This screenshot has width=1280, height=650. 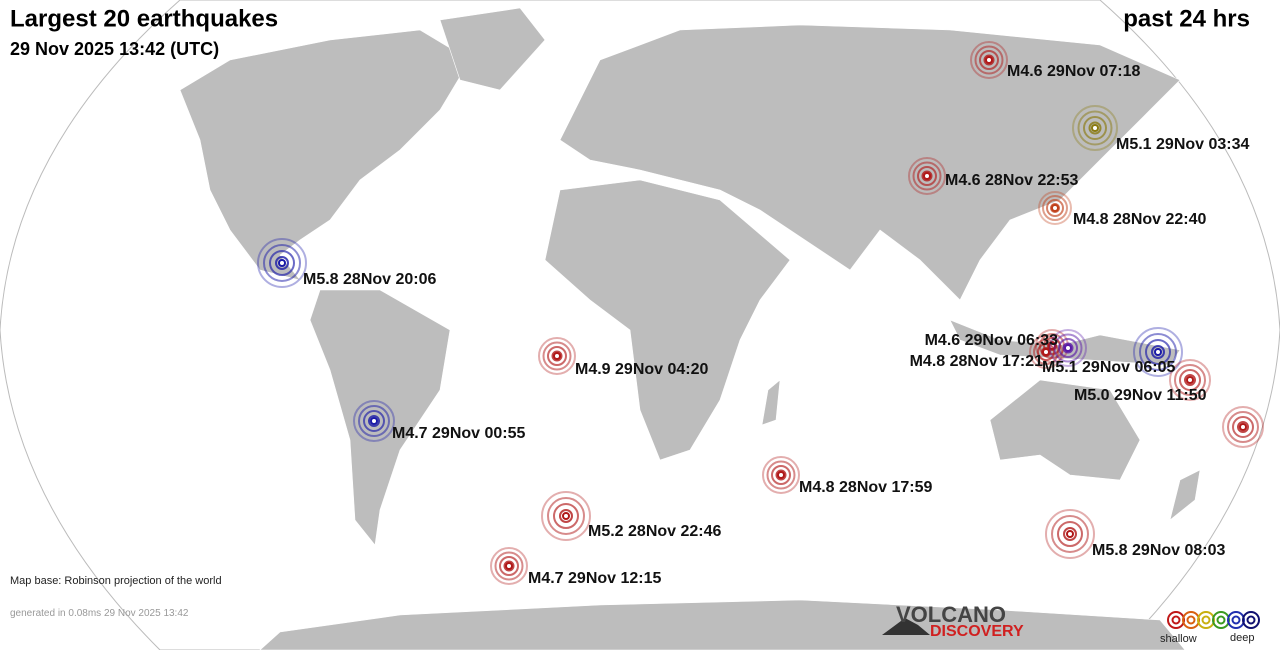 What do you see at coordinates (1185, 495) in the screenshot?
I see `new-zealand` at bounding box center [1185, 495].